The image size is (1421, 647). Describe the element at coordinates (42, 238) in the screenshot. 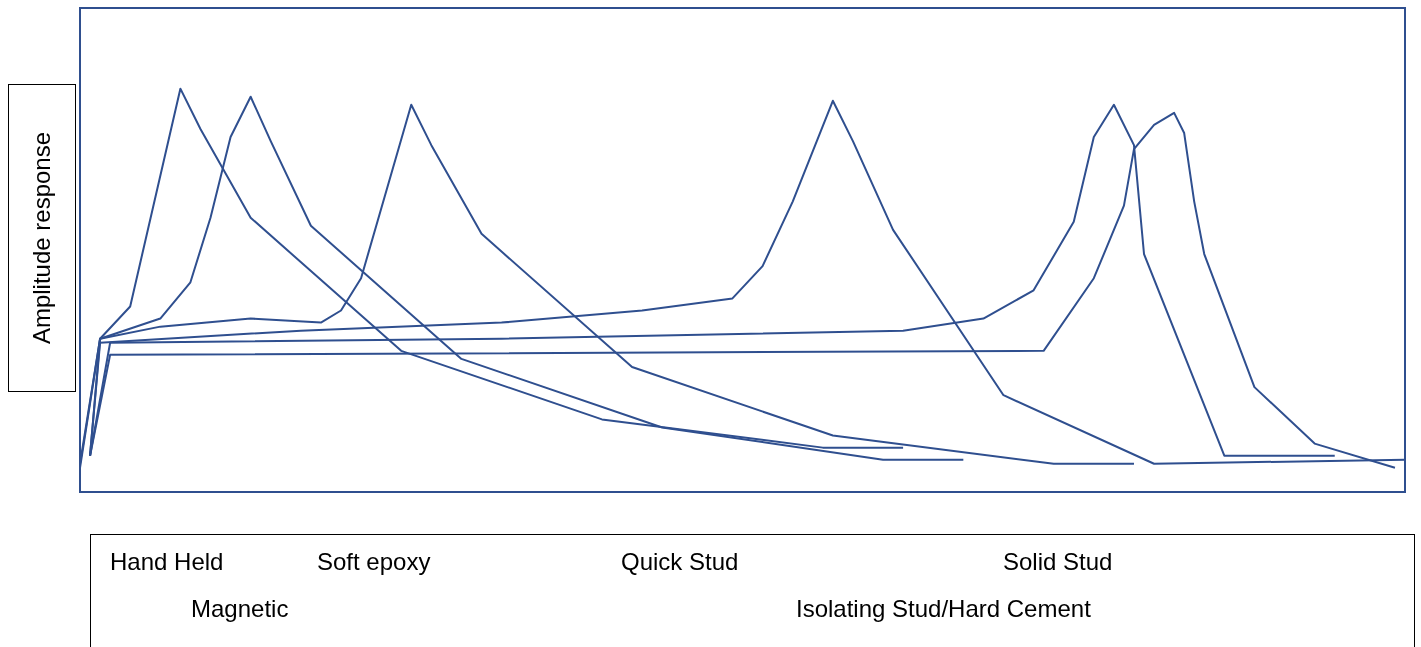

I see `y-axis-title: Amplitude response` at that location.